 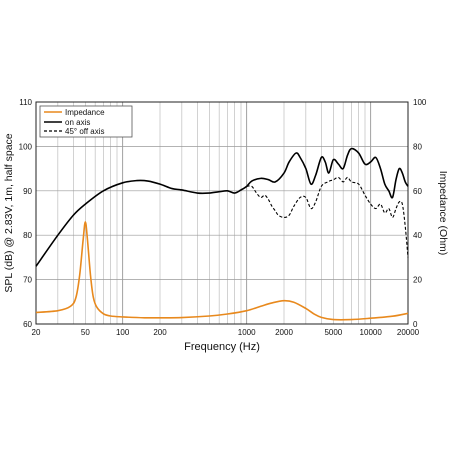 What do you see at coordinates (77, 122) in the screenshot?
I see `legend-label-on-axis: on axis` at bounding box center [77, 122].